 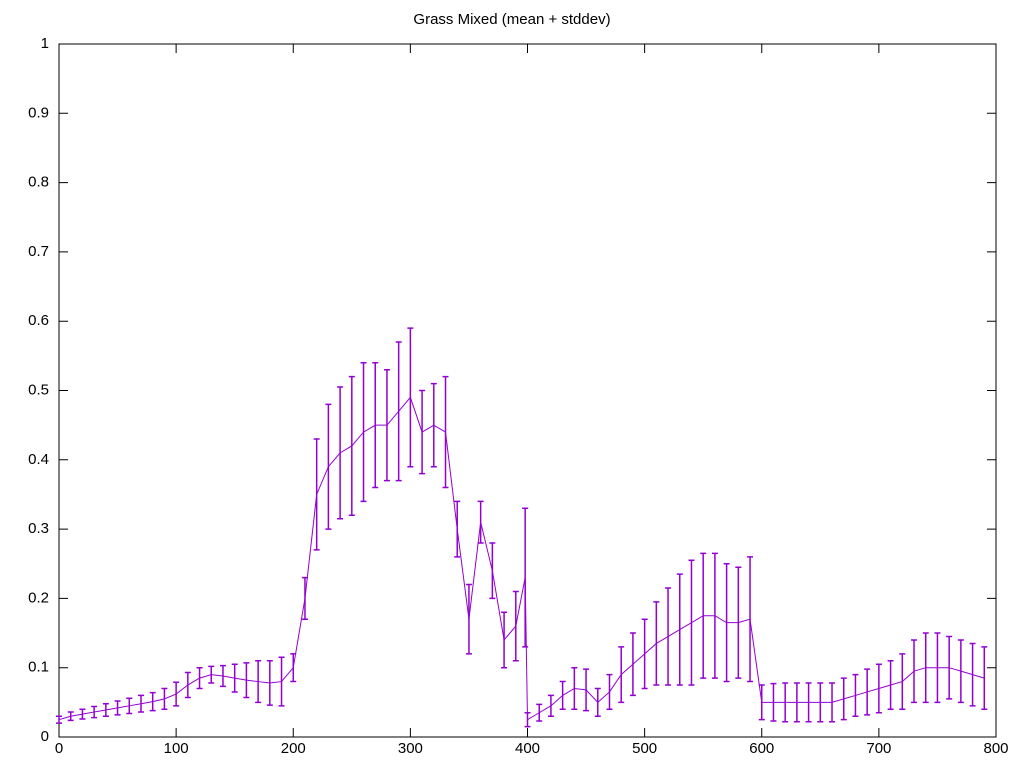 What do you see at coordinates (761, 748) in the screenshot?
I see `x-tick-label: 600` at bounding box center [761, 748].